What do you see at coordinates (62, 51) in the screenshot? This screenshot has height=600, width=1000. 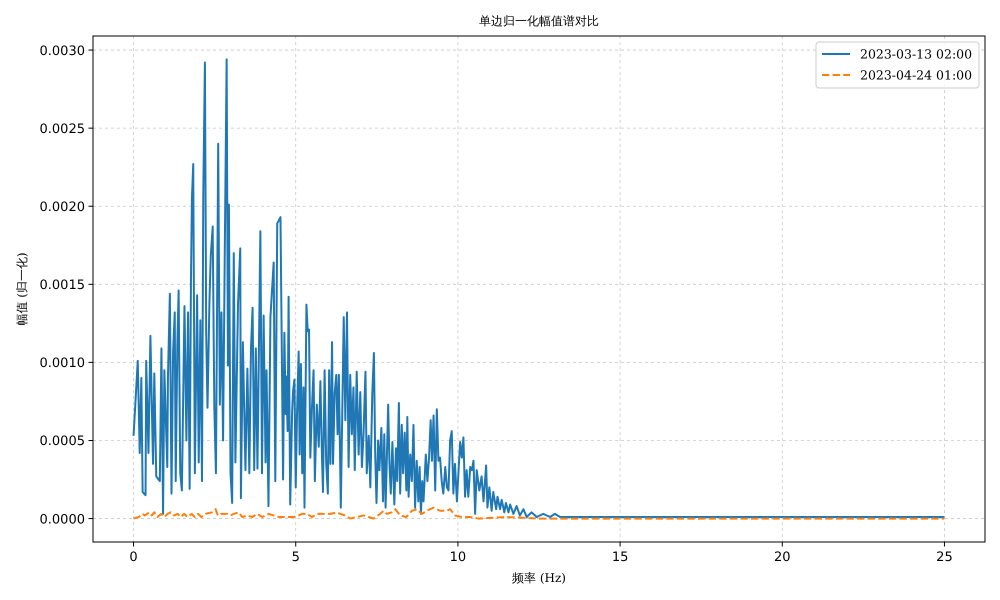 I see `y-tick-label: 0.0030` at bounding box center [62, 51].